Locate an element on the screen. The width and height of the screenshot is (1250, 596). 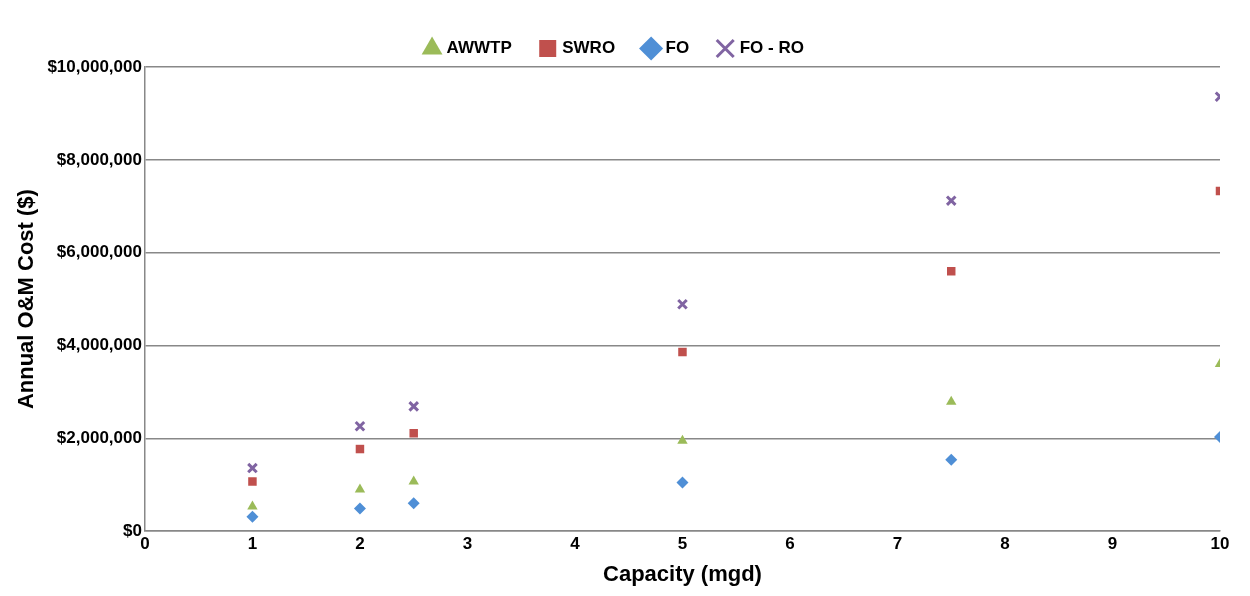
legend-label: SWRO is located at coordinates (589, 48).